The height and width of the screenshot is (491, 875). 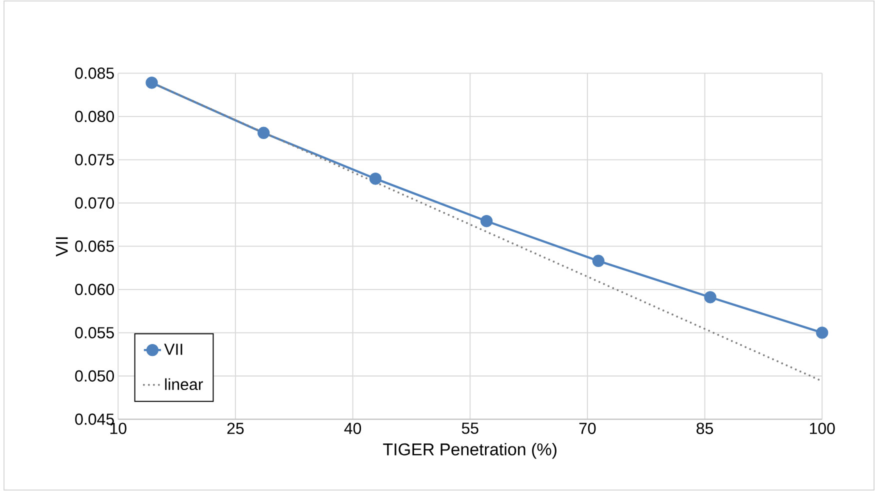 I want to click on legend-label: VII, so click(x=173, y=349).